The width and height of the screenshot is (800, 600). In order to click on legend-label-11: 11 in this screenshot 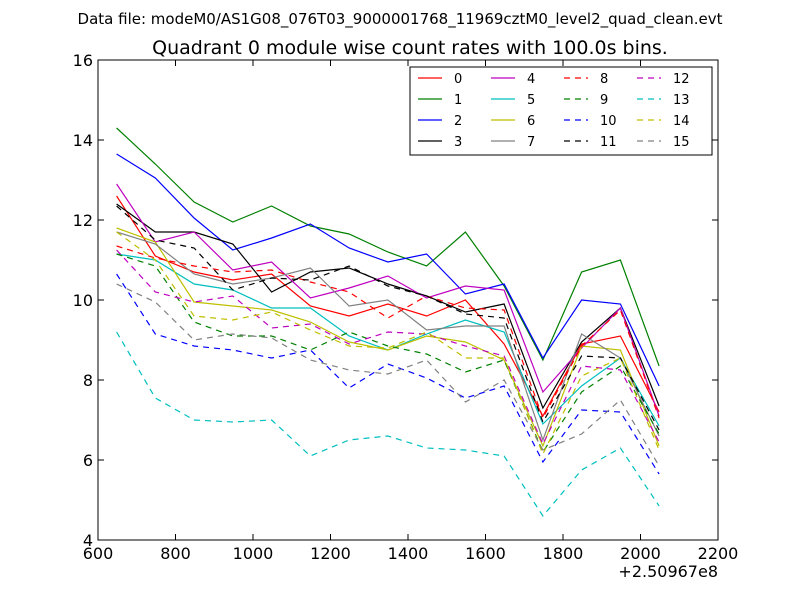, I will do `click(608, 142)`.